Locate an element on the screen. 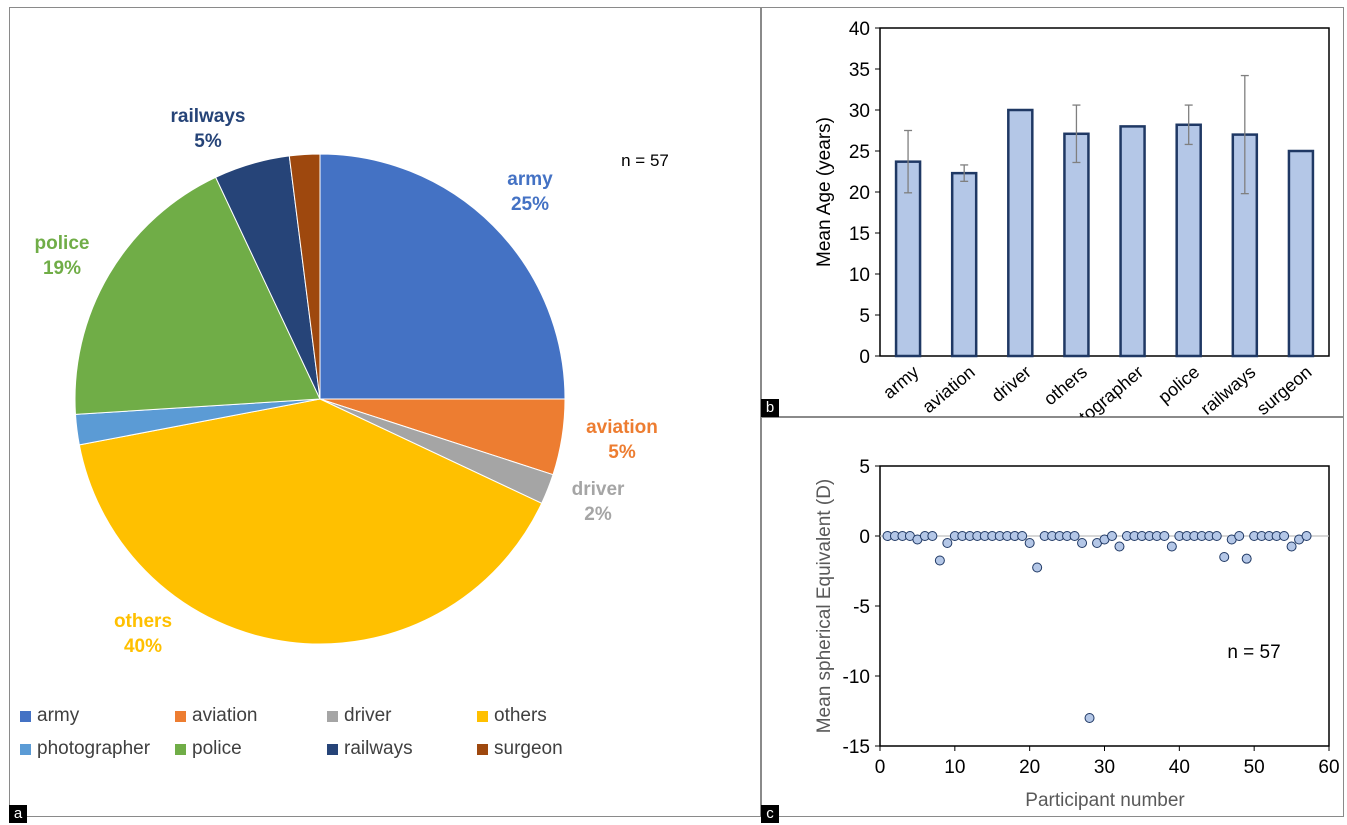 The height and width of the screenshot is (825, 1347). pie-slice-army is located at coordinates (442, 276).